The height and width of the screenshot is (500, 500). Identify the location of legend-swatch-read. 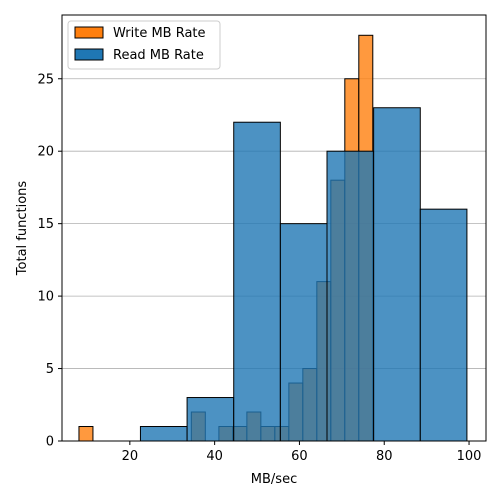
(89, 54).